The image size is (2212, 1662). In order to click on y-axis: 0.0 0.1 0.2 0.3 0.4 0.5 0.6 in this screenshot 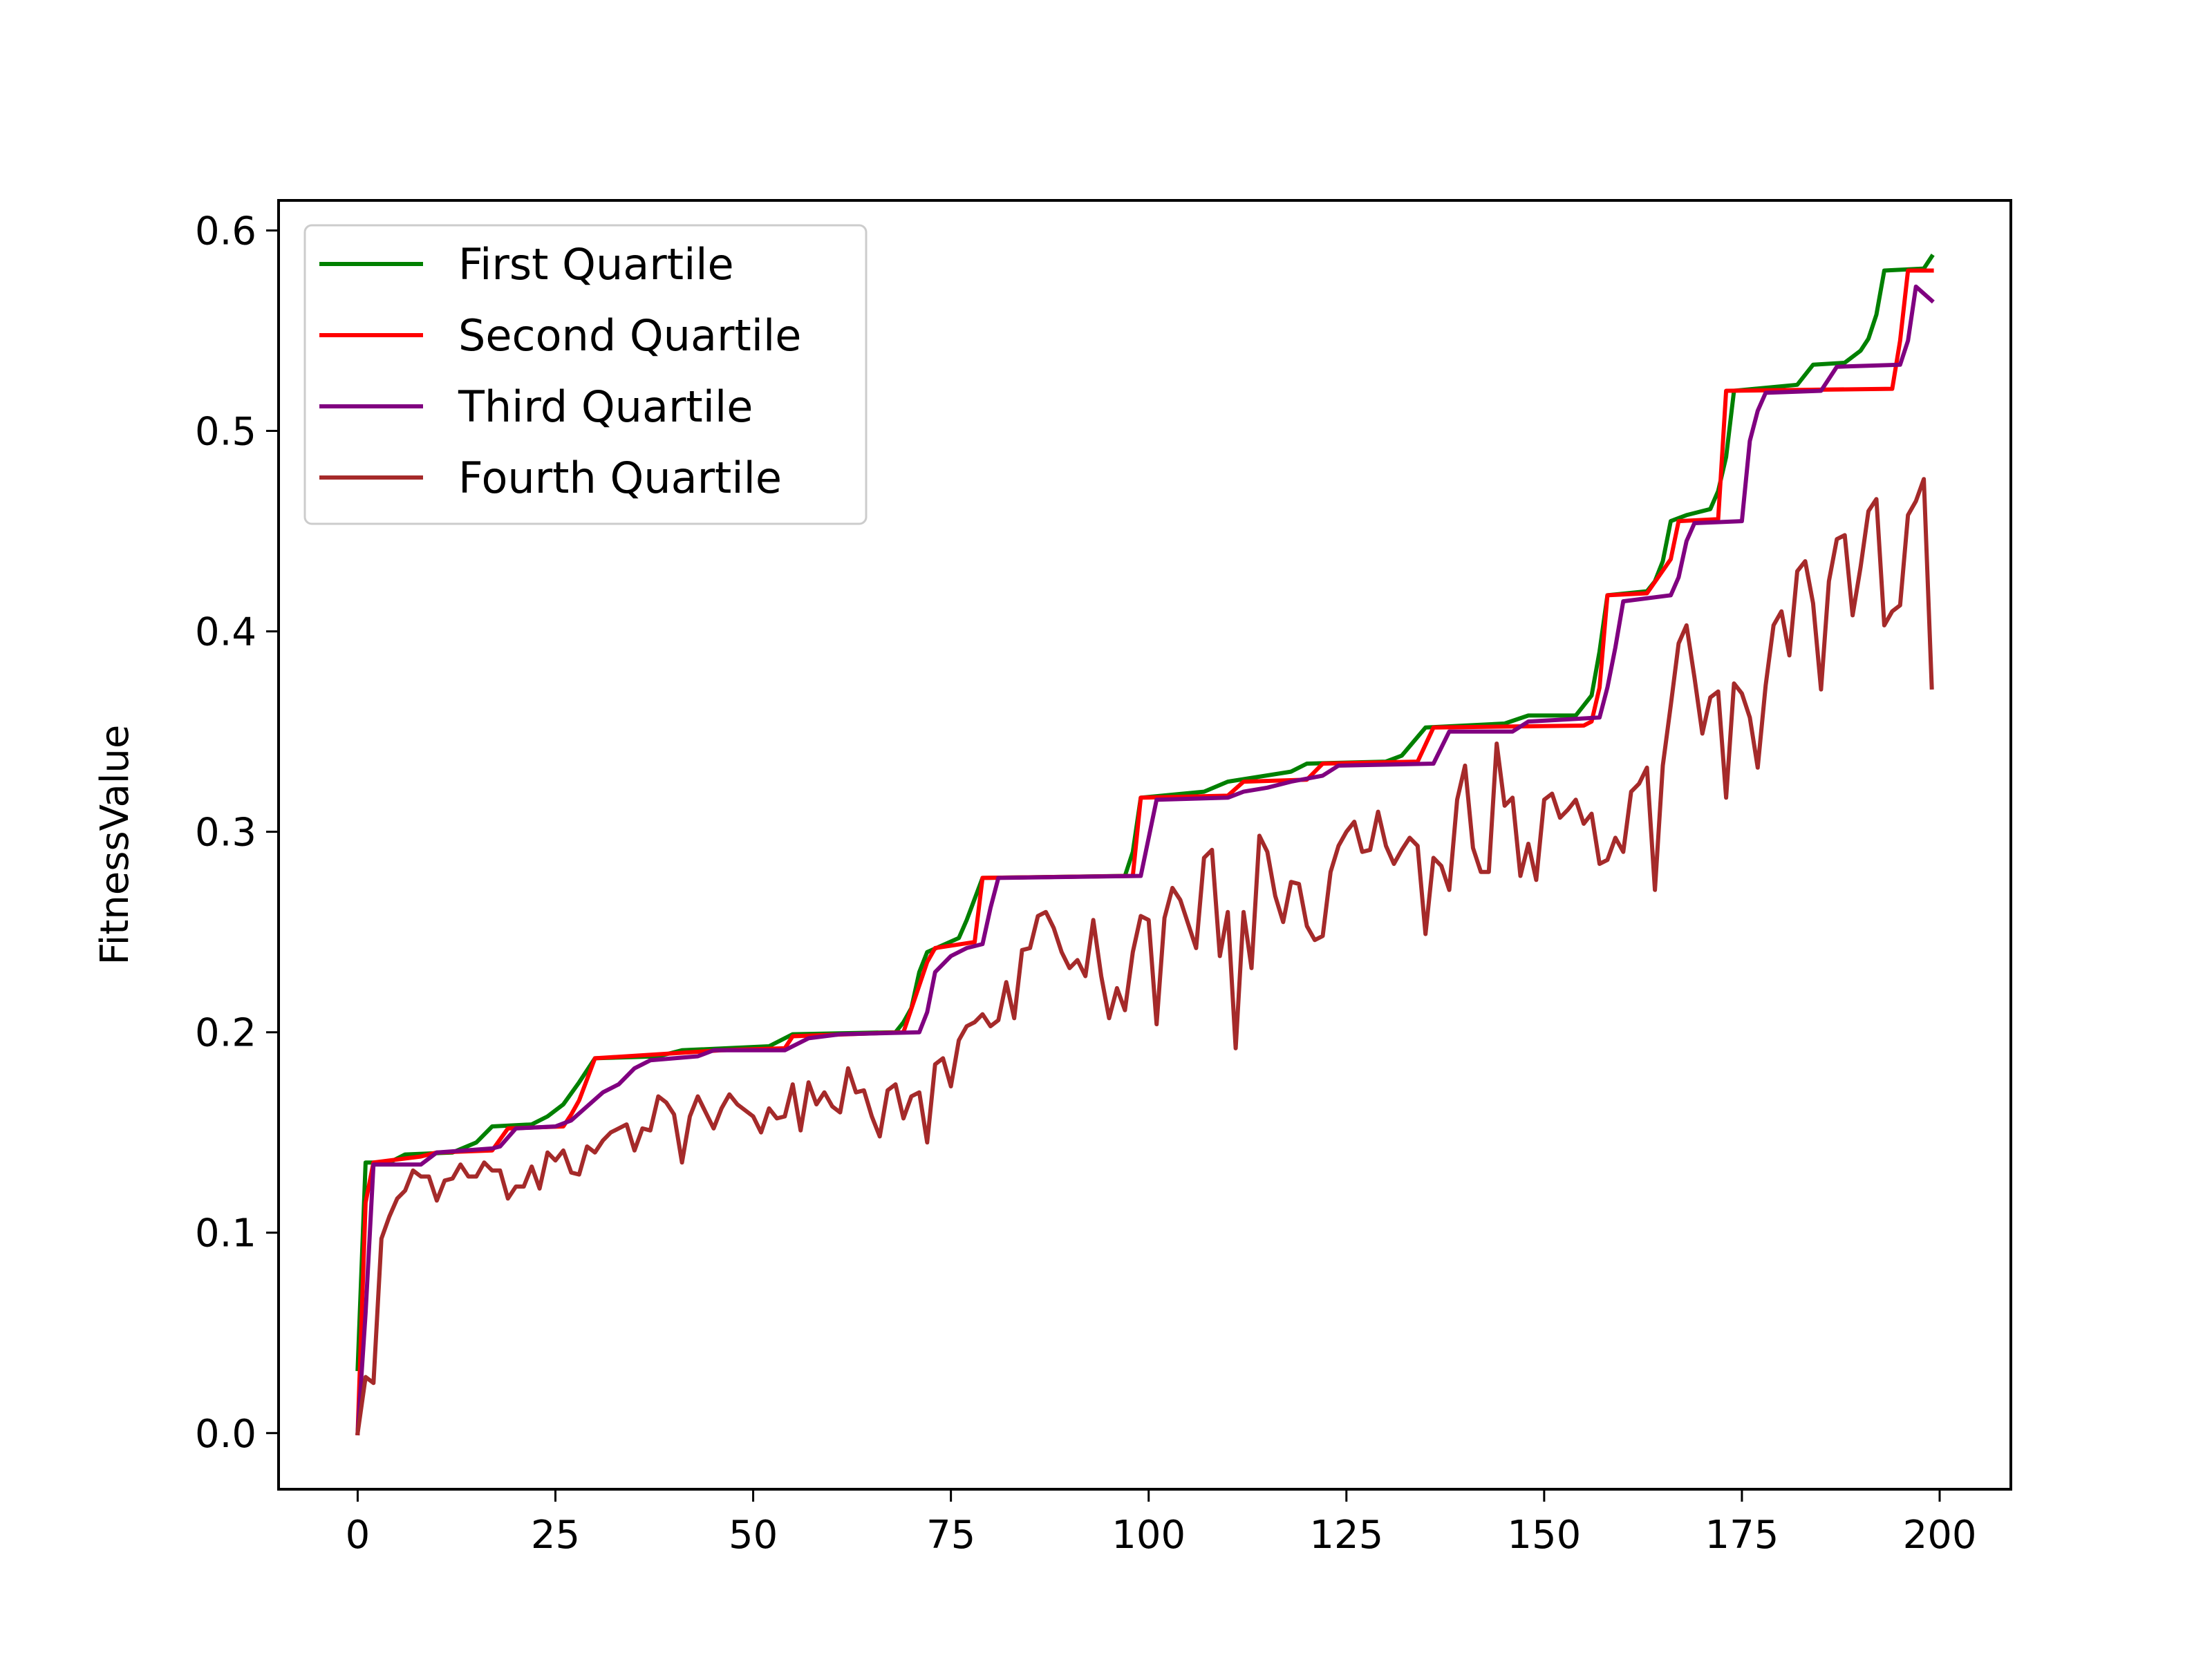, I will do `click(237, 833)`.